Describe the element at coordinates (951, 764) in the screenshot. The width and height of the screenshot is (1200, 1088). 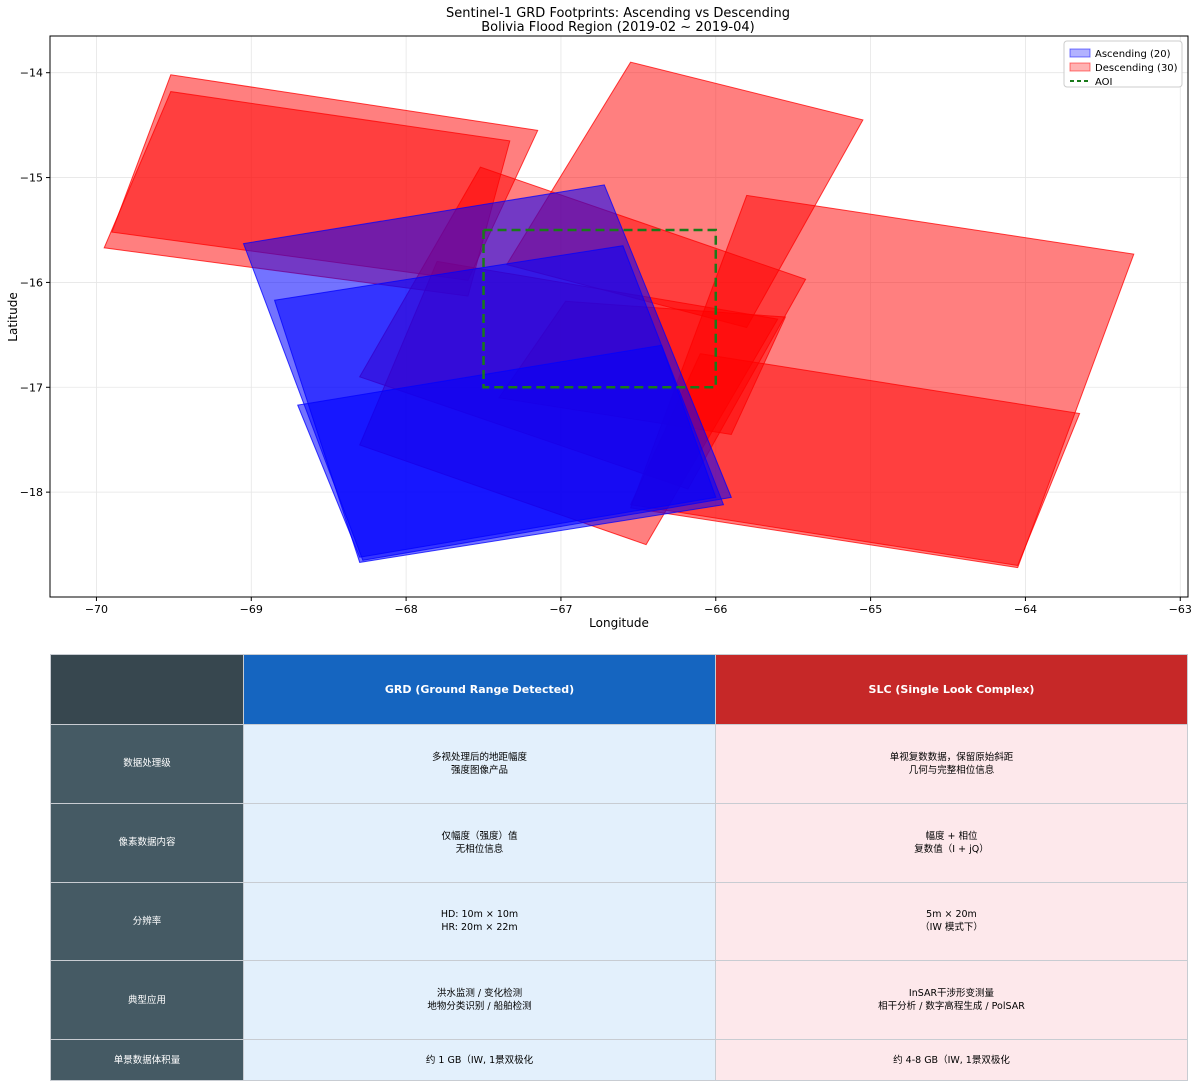
I see `slc-cell: 单视复数数据，保留原始斜距 几何与完整相位信息` at that location.